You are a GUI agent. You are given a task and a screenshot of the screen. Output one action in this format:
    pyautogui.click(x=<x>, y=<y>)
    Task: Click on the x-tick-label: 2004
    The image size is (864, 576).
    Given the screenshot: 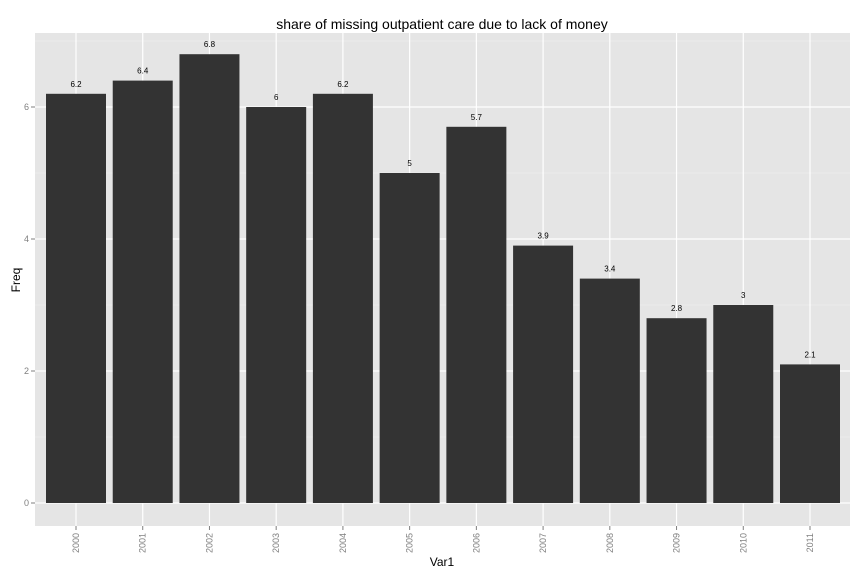 What is the action you would take?
    pyautogui.click(x=343, y=543)
    